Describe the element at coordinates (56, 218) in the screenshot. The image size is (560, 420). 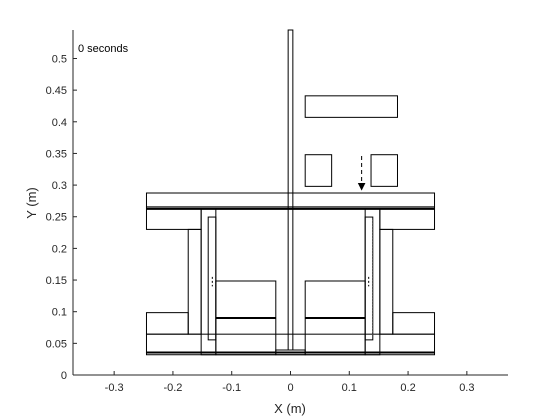
I see `y-tick-label: 0.25` at that location.